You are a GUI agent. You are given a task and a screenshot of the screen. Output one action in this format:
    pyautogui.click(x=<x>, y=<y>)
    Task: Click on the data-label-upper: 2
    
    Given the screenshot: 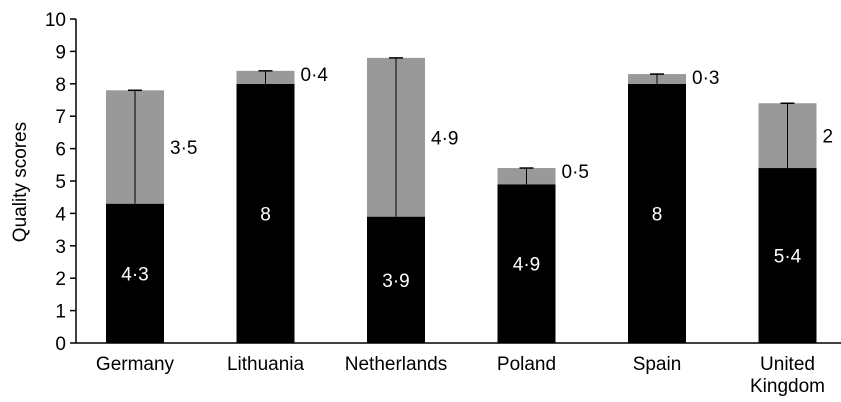 What is the action you would take?
    pyautogui.click(x=828, y=137)
    